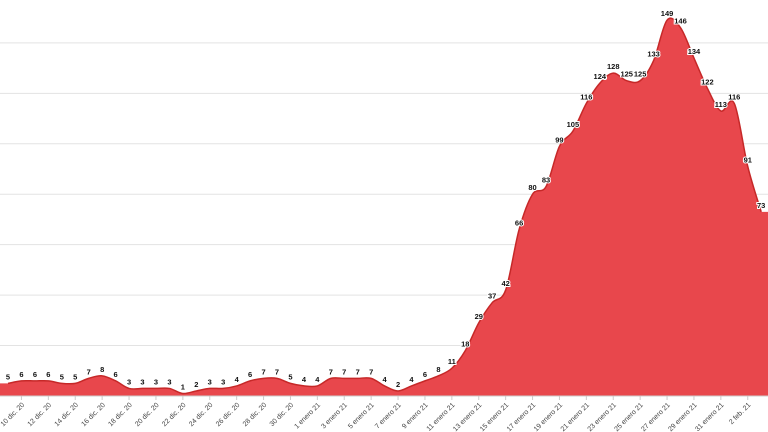 The image size is (768, 432). What do you see at coordinates (573, 124) in the screenshot?
I see `value-label: 105` at bounding box center [573, 124].